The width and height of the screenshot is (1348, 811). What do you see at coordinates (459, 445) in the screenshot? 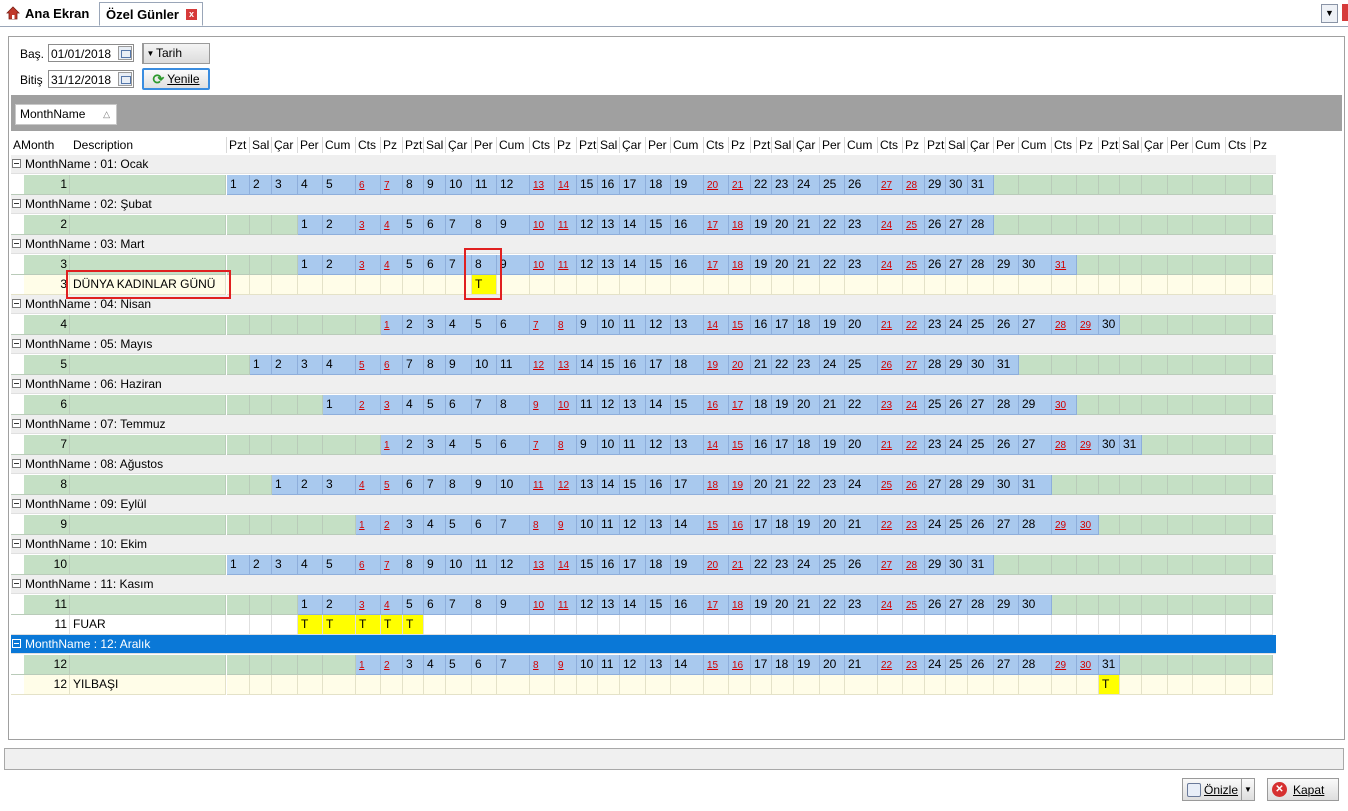
I see `day-cell: 4` at bounding box center [459, 445].